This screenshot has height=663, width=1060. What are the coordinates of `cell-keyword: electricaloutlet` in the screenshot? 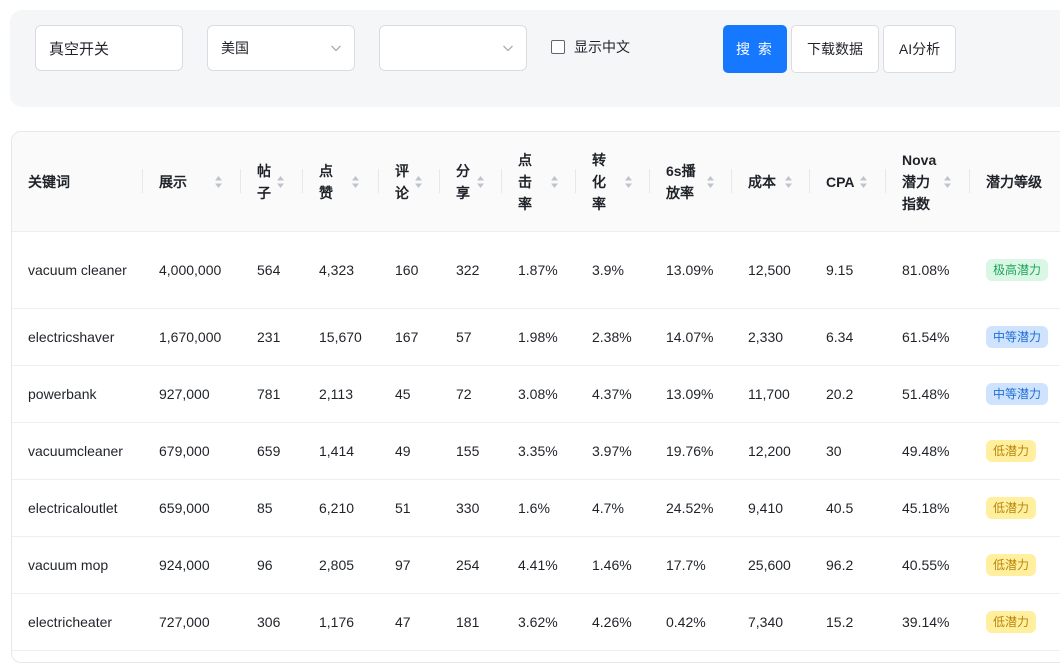 It's located at (77, 507).